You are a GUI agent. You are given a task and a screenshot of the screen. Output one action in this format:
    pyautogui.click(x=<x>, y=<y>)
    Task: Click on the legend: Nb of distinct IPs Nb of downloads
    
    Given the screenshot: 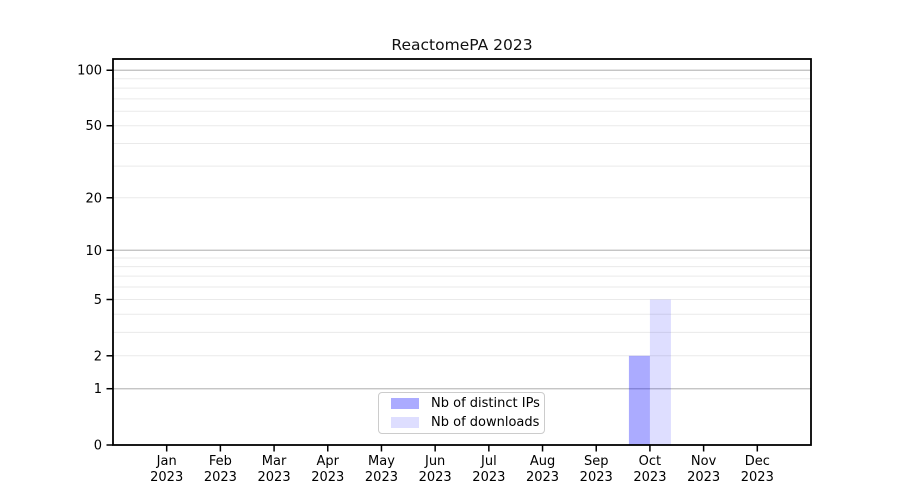 What is the action you would take?
    pyautogui.click(x=461, y=413)
    